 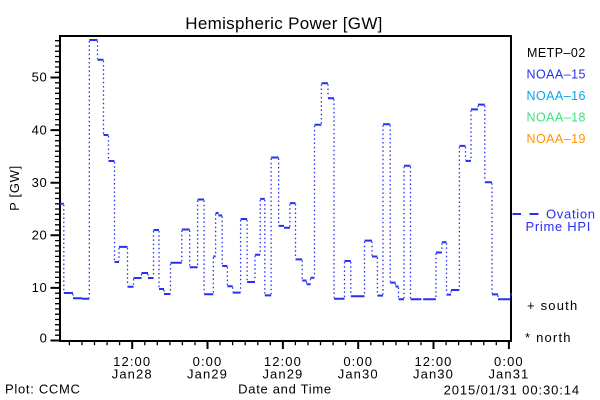 What do you see at coordinates (132, 374) in the screenshot?
I see `svg-text: Jan28` at bounding box center [132, 374].